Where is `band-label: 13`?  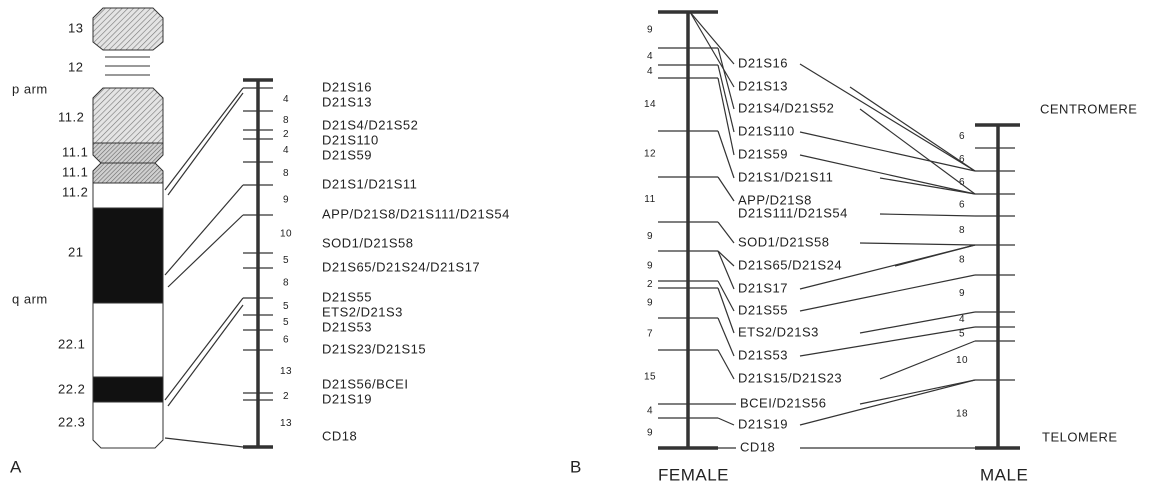 band-label: 13 is located at coordinates (75, 27).